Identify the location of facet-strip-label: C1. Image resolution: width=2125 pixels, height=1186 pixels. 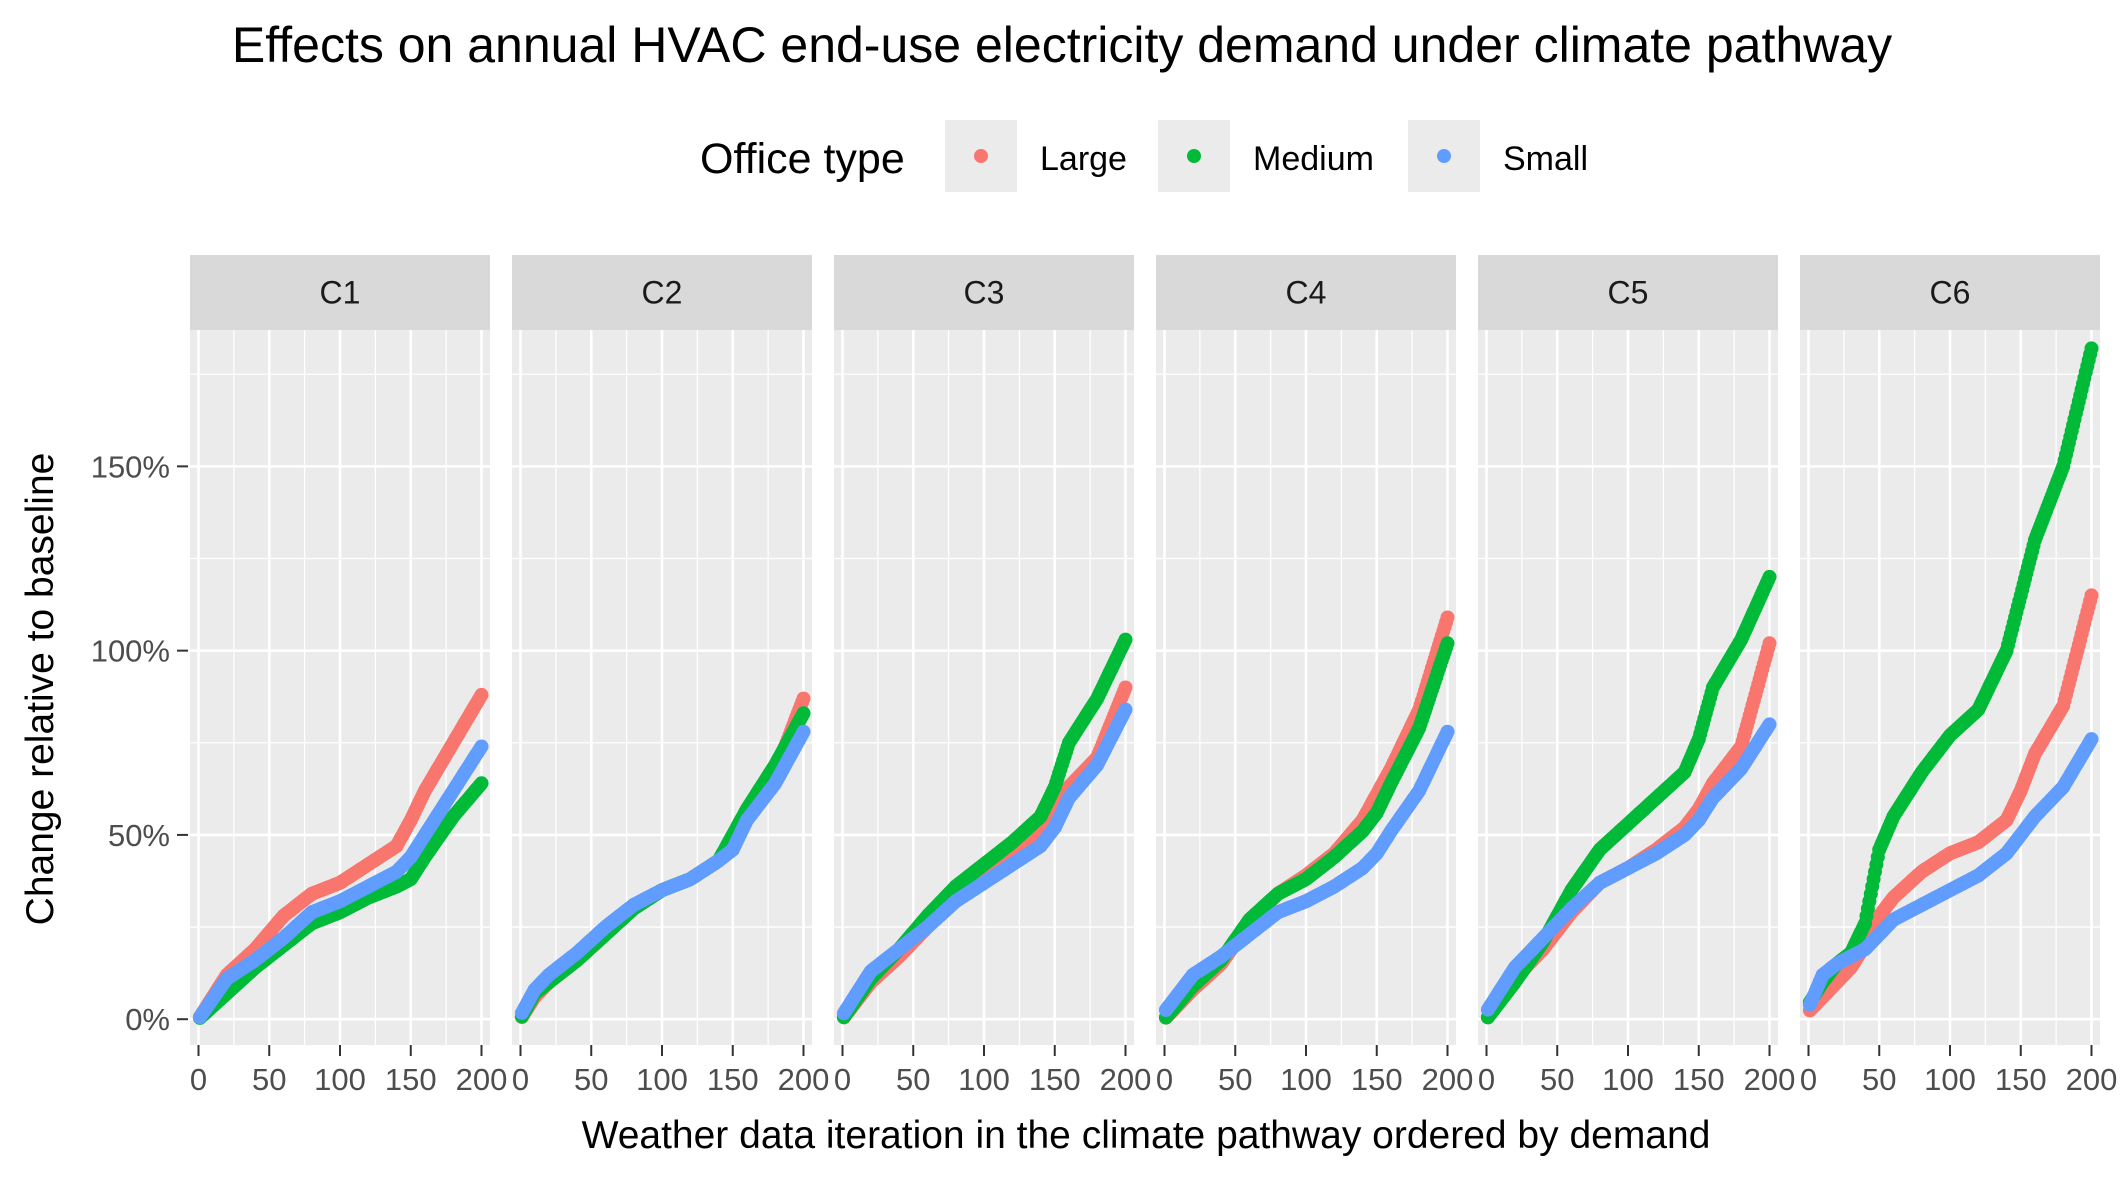
(340, 293).